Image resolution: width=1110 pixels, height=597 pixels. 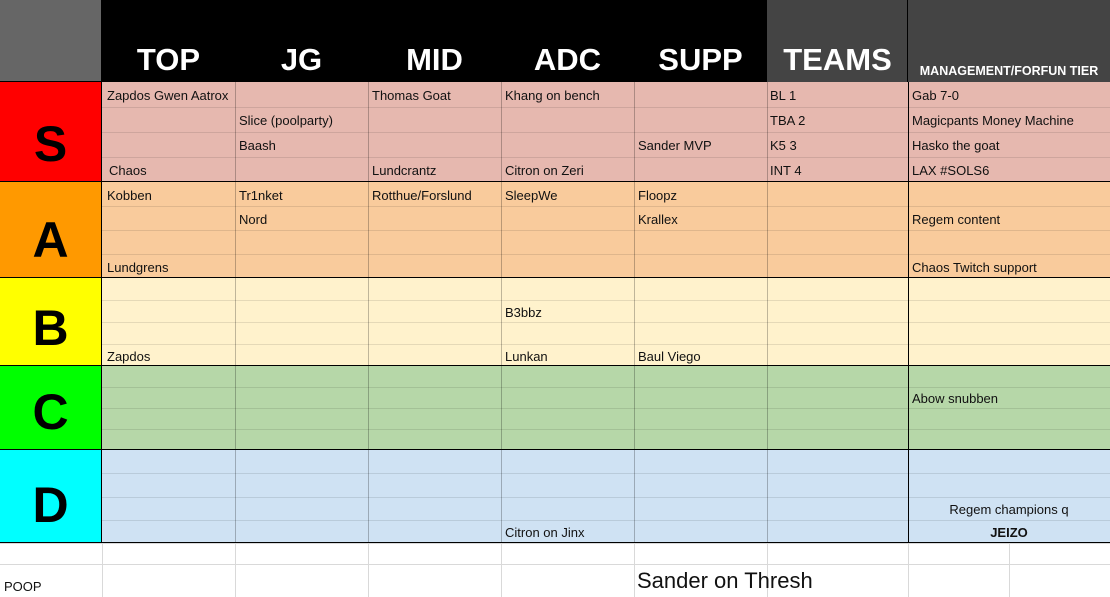 What do you see at coordinates (955, 398) in the screenshot?
I see `cell-c-mgmt: Abow snubben` at bounding box center [955, 398].